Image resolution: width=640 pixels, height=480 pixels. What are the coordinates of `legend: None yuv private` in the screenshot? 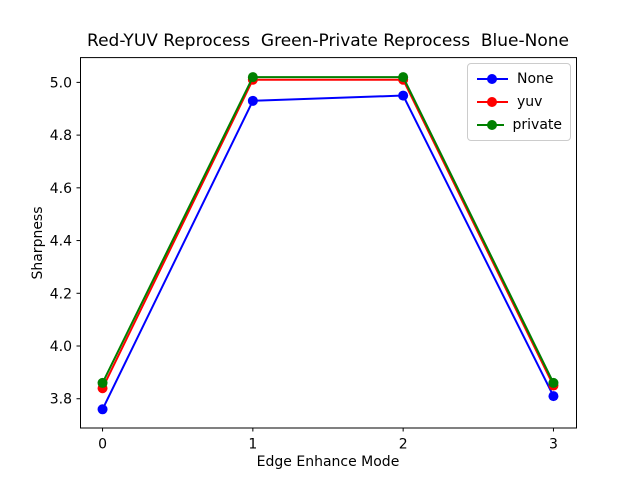 It's located at (519, 102).